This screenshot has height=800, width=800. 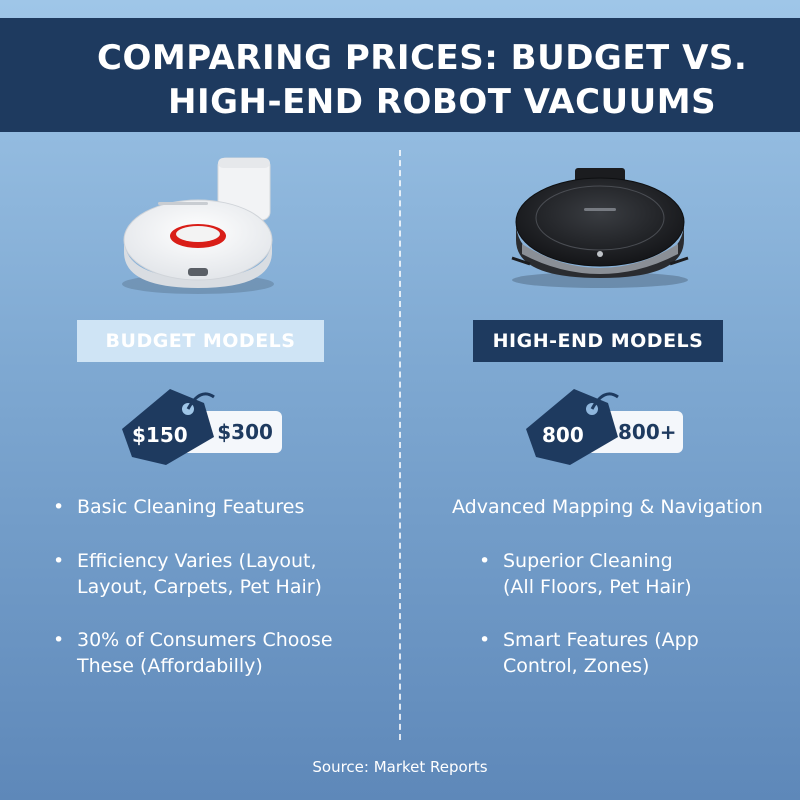 I want to click on high-end-feature-item: Advanced Mapping & Navigation, so click(x=622, y=507).